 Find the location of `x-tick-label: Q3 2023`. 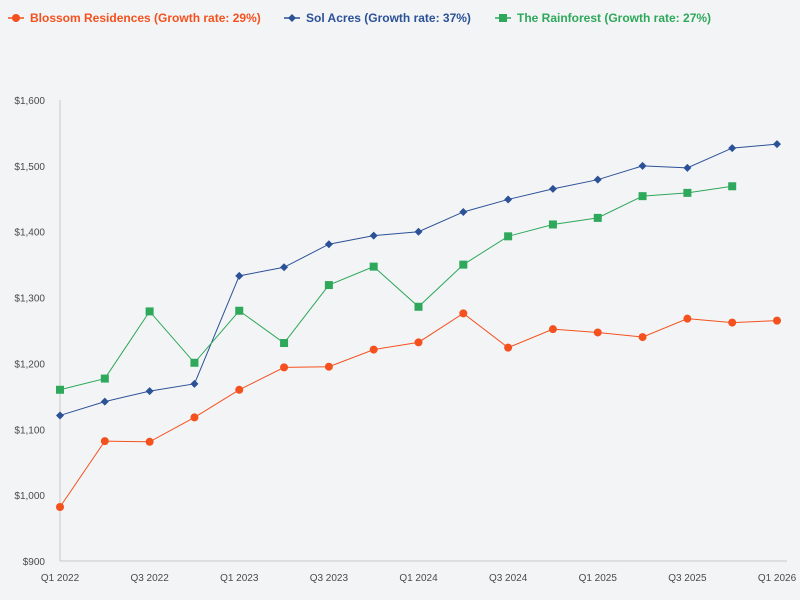

x-tick-label: Q3 2023 is located at coordinates (329, 578).